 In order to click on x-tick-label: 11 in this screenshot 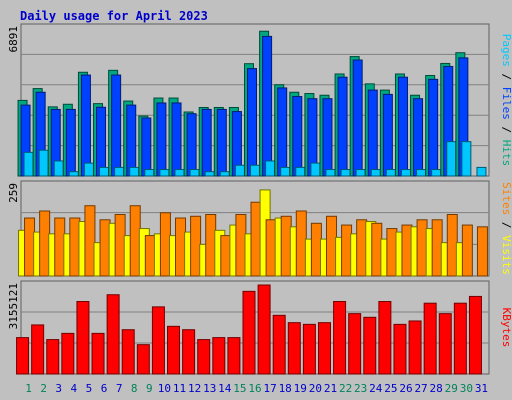, I will do `click(179, 388)`.